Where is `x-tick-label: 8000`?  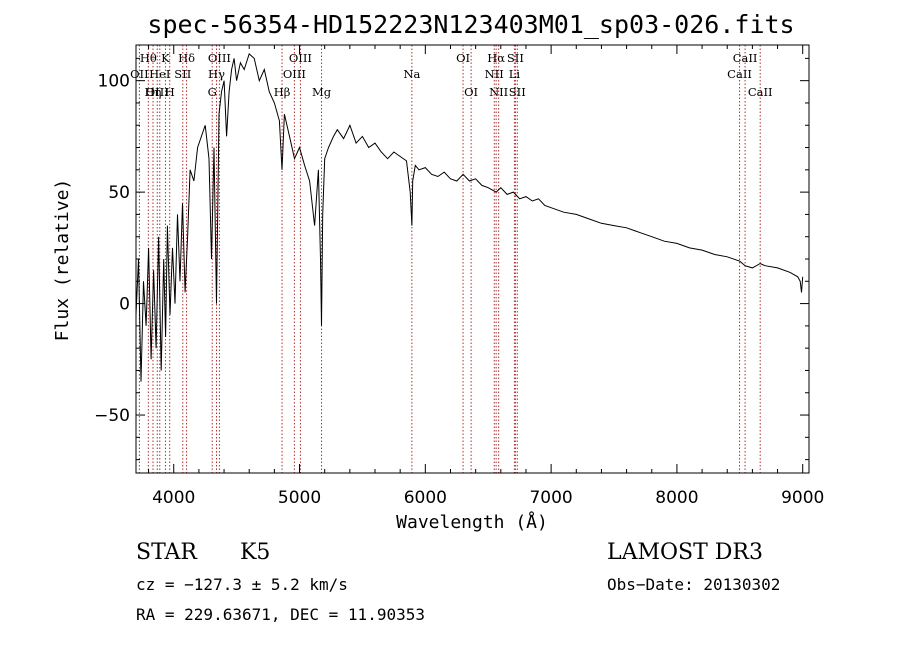
x-tick-label: 8000 is located at coordinates (676, 498).